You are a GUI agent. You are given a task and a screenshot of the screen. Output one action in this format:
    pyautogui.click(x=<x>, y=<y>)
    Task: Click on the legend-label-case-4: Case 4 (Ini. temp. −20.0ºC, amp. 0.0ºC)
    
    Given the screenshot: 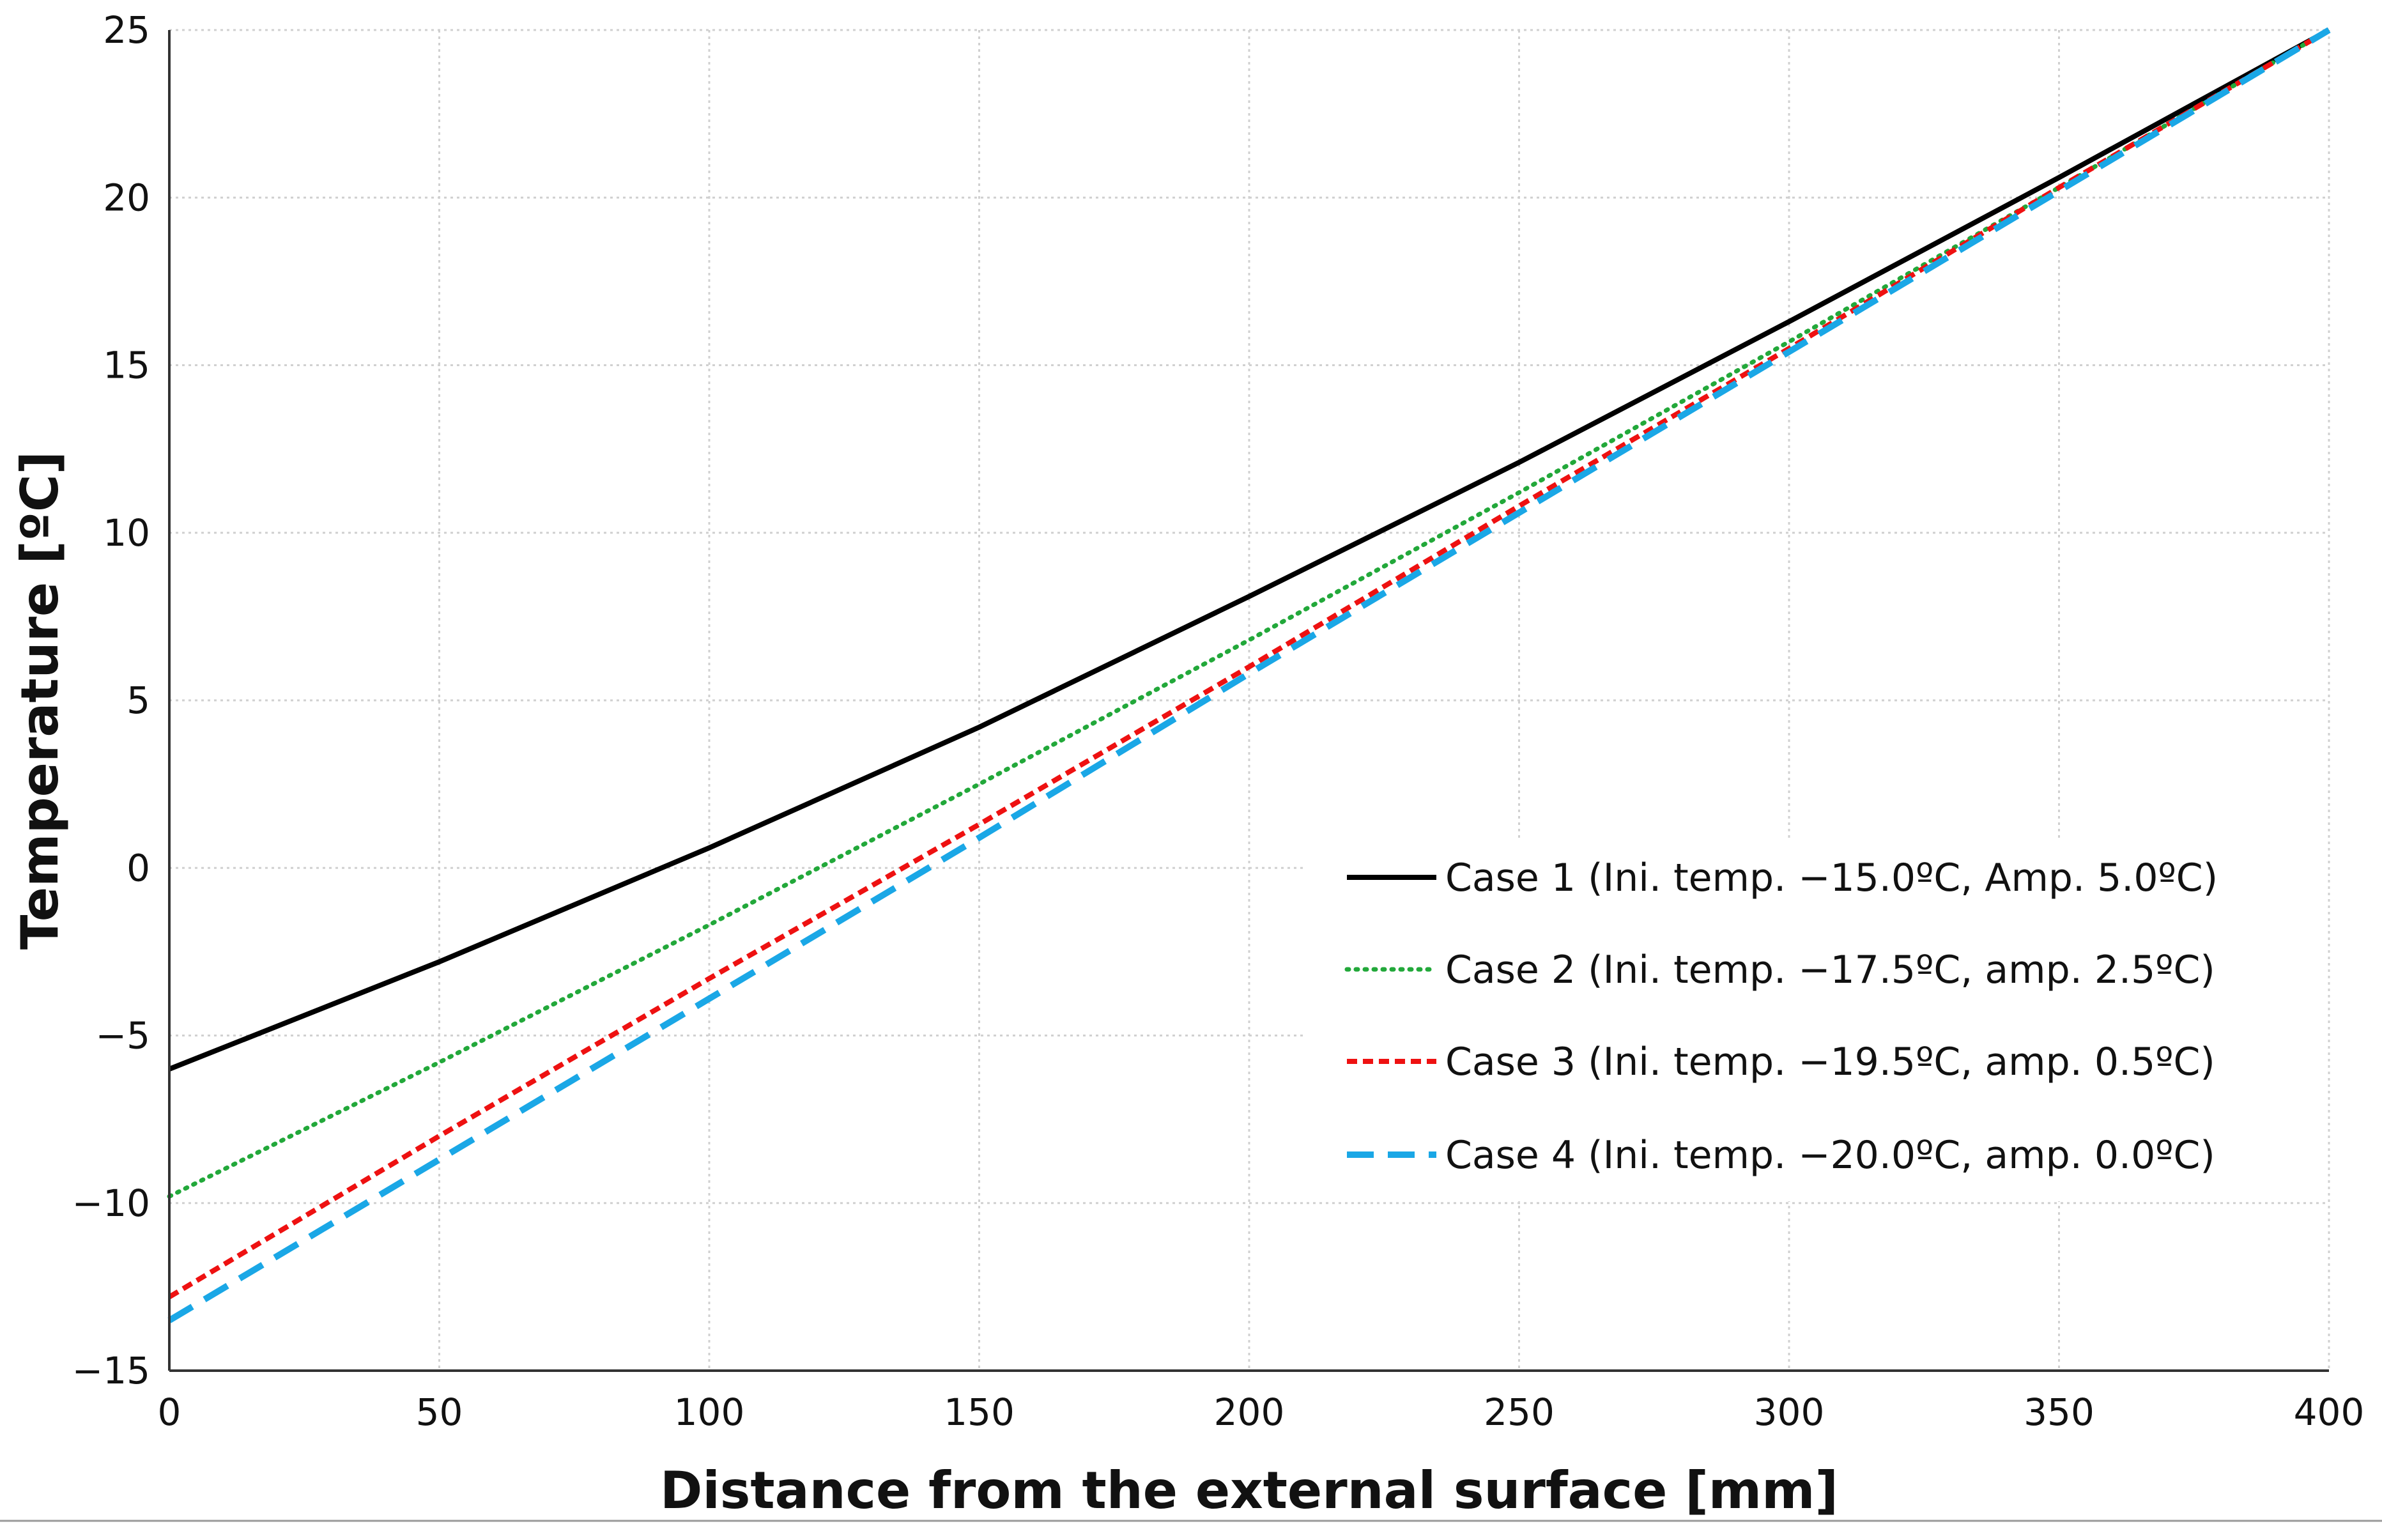 What is the action you would take?
    pyautogui.click(x=1830, y=1155)
    